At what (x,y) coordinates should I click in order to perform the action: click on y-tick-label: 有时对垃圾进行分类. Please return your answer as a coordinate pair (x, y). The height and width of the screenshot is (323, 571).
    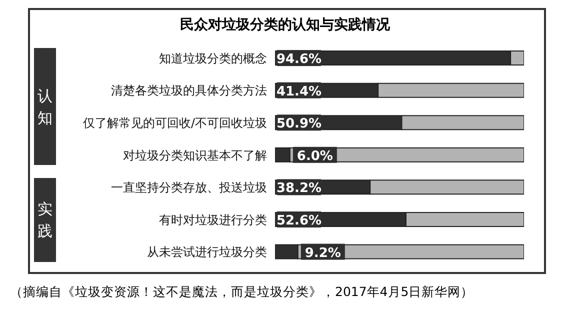
    Looking at the image, I should click on (213, 219).